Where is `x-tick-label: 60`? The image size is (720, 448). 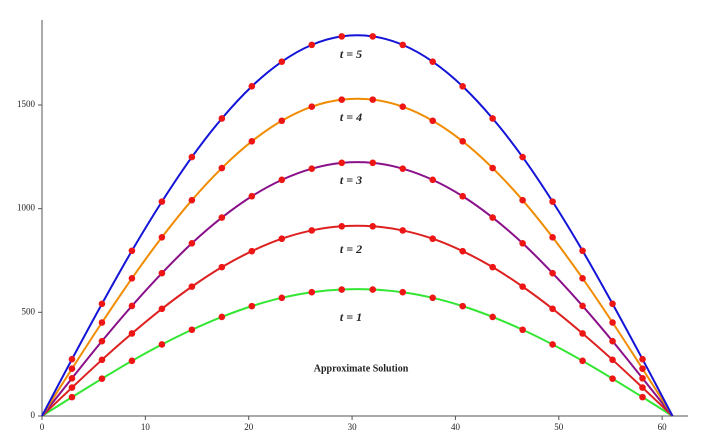
x-tick-label: 60 is located at coordinates (663, 427).